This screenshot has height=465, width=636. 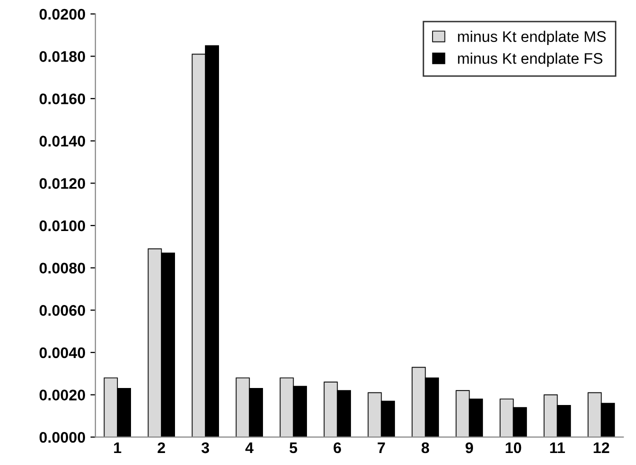 I want to click on y-tick-label: 0.0180, so click(x=63, y=56).